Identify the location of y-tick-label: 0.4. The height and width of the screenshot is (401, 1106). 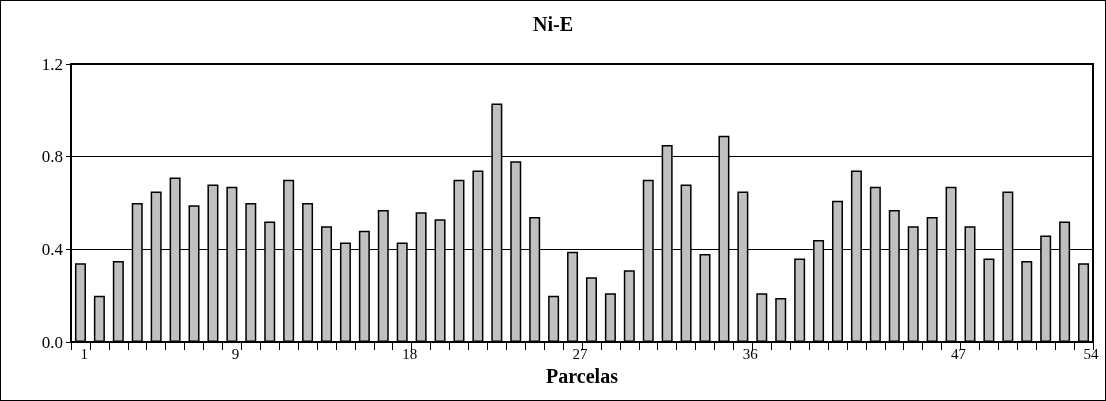
(52, 249).